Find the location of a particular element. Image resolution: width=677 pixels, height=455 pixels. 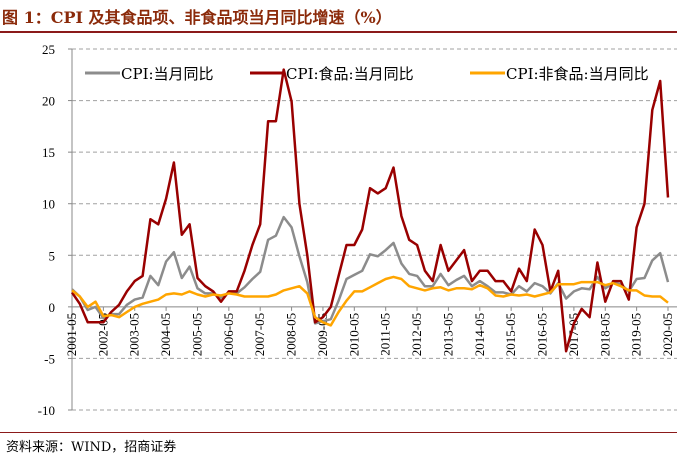

x-tick-label: 2011-05 is located at coordinates (385, 334).